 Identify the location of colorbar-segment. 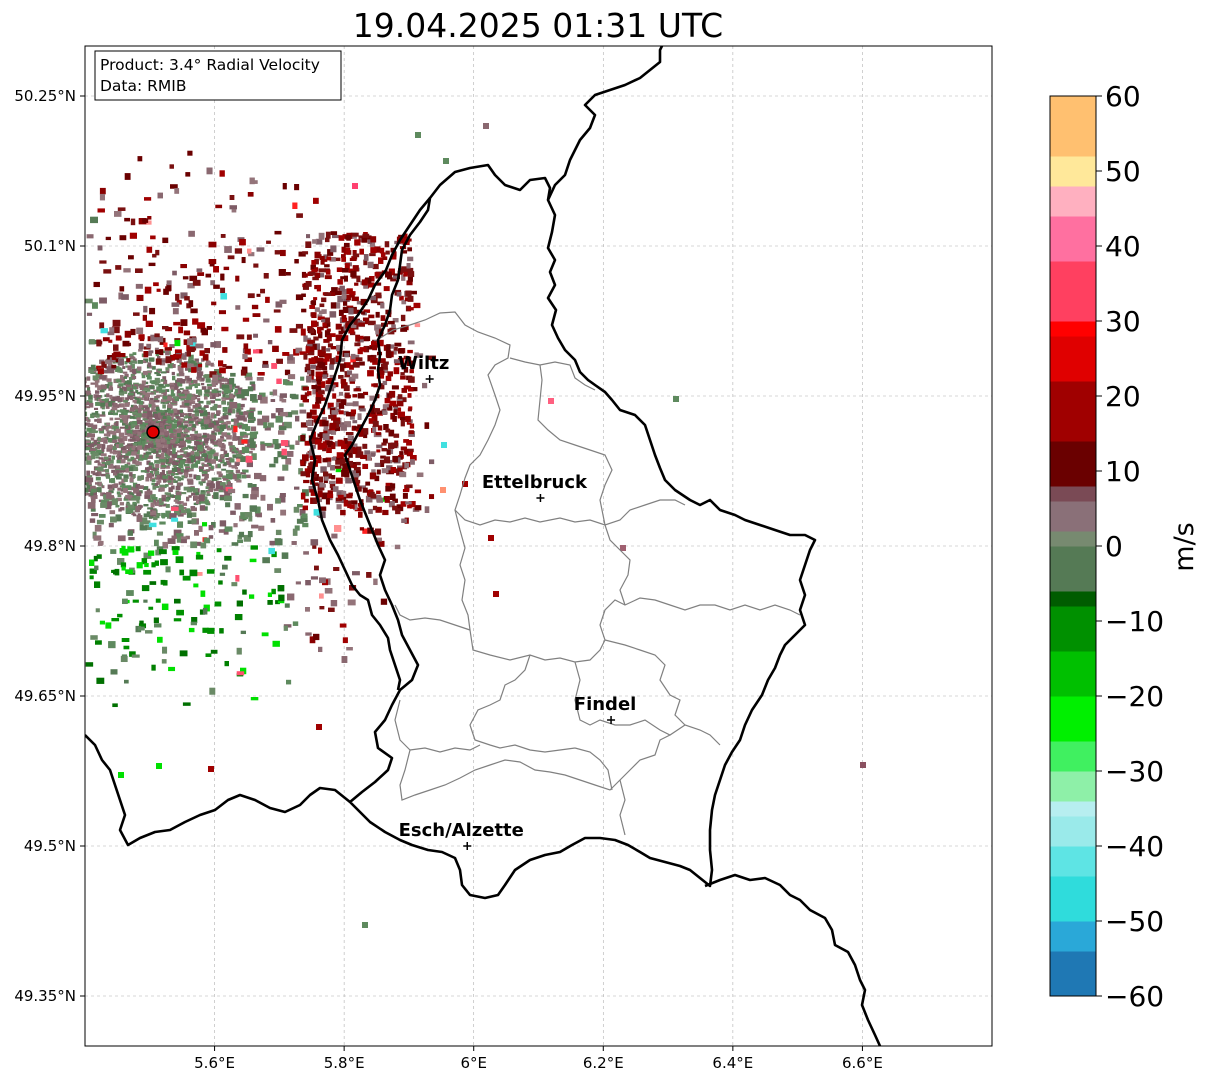
(1073, 479).